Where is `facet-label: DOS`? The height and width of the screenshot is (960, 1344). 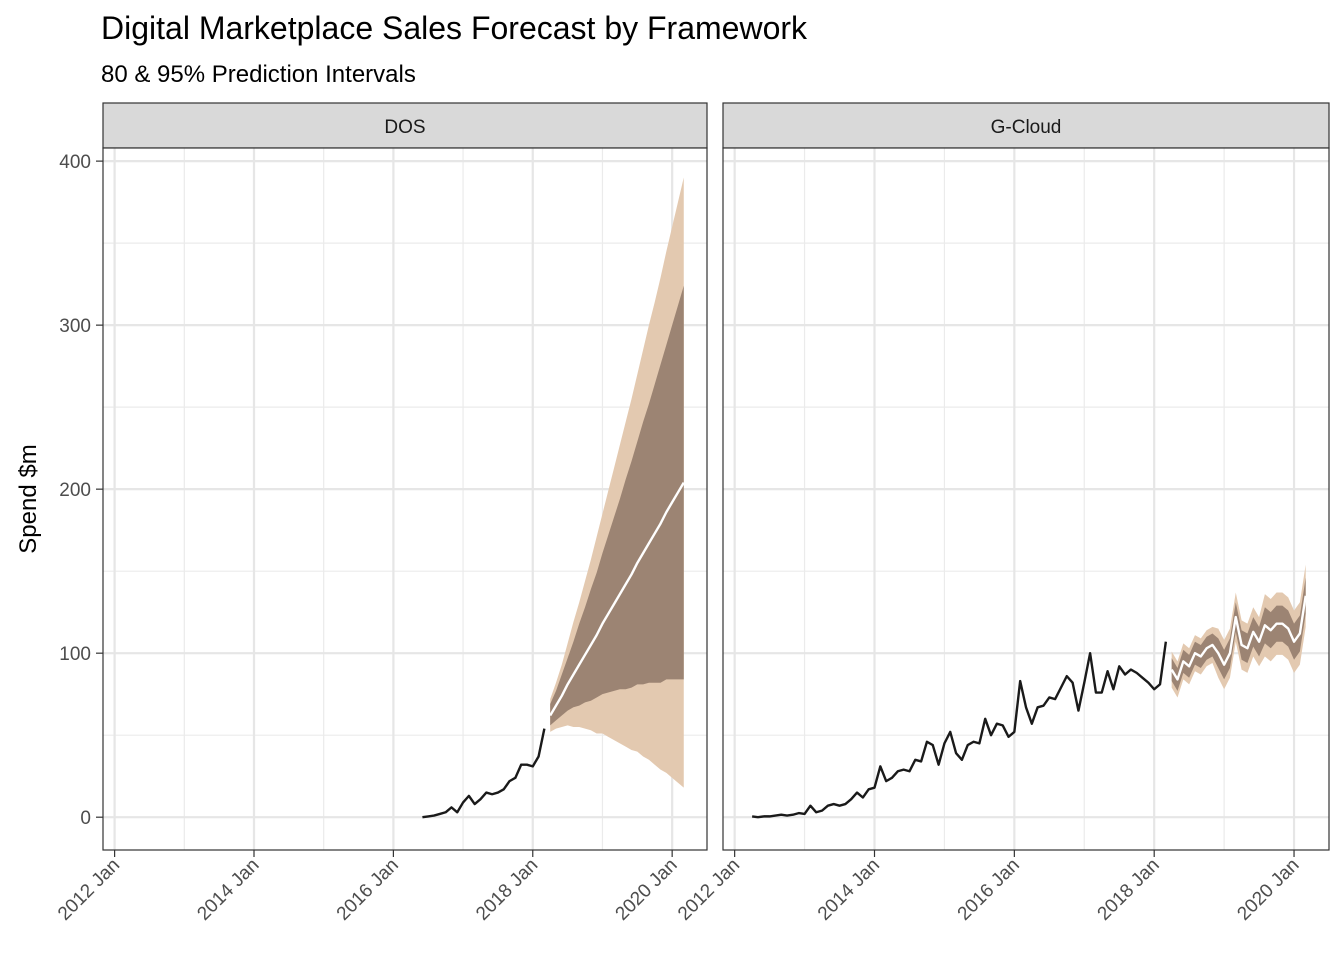
facet-label: DOS is located at coordinates (404, 127).